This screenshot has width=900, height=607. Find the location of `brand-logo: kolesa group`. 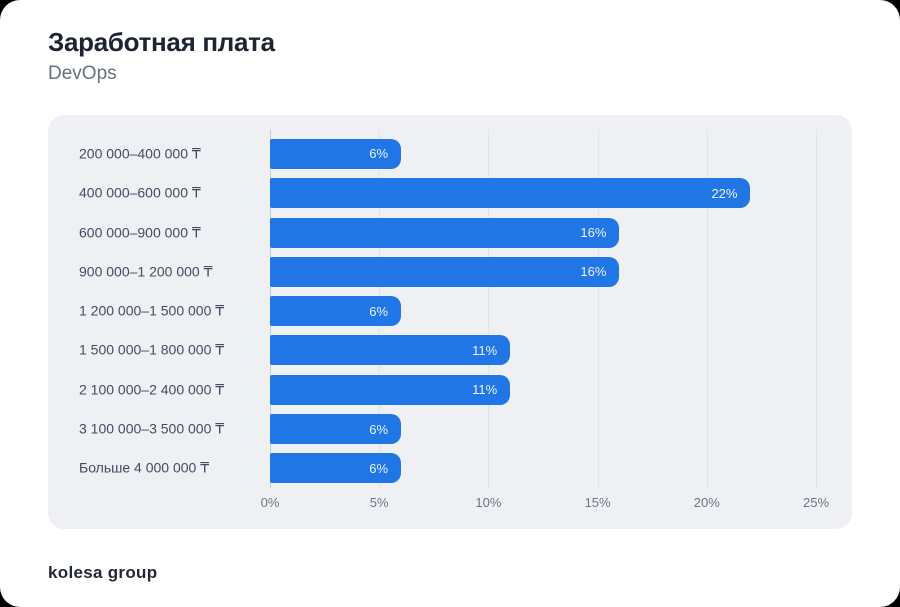

brand-logo: kolesa group is located at coordinates (103, 572).